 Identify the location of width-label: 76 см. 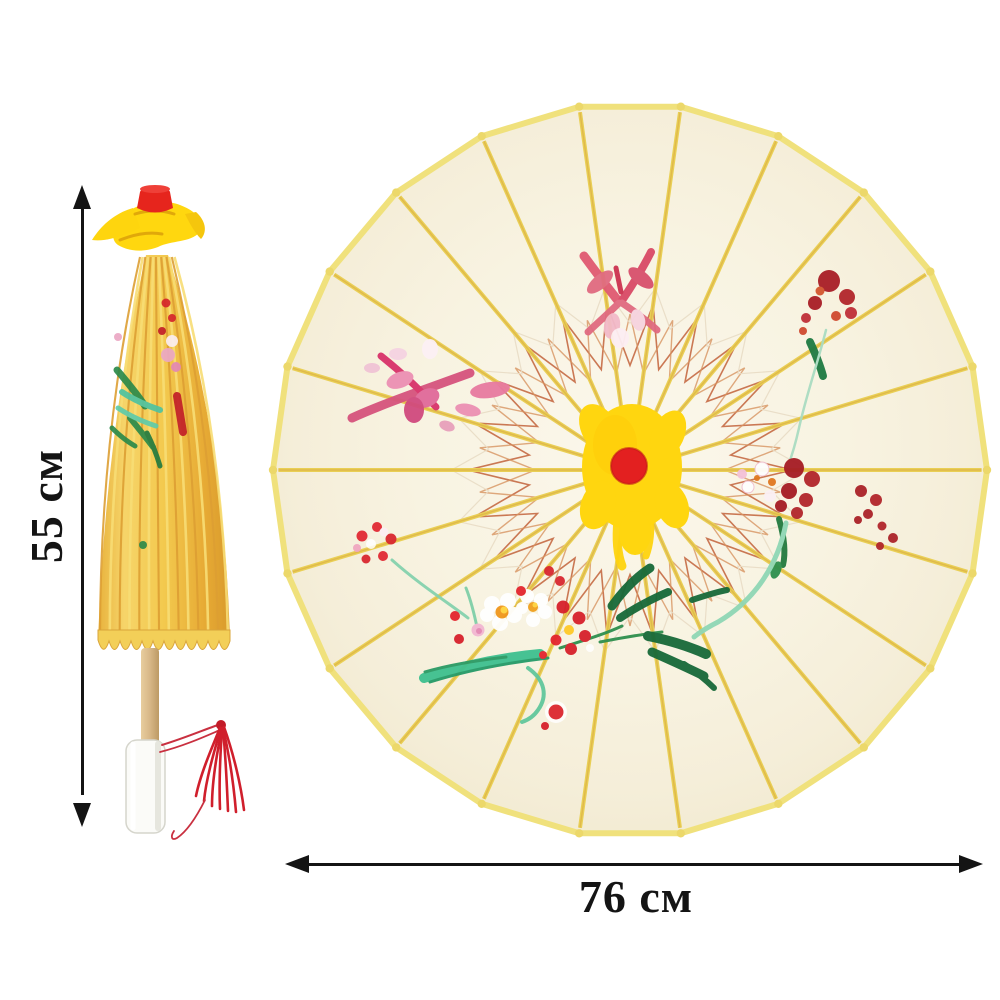
(636, 896).